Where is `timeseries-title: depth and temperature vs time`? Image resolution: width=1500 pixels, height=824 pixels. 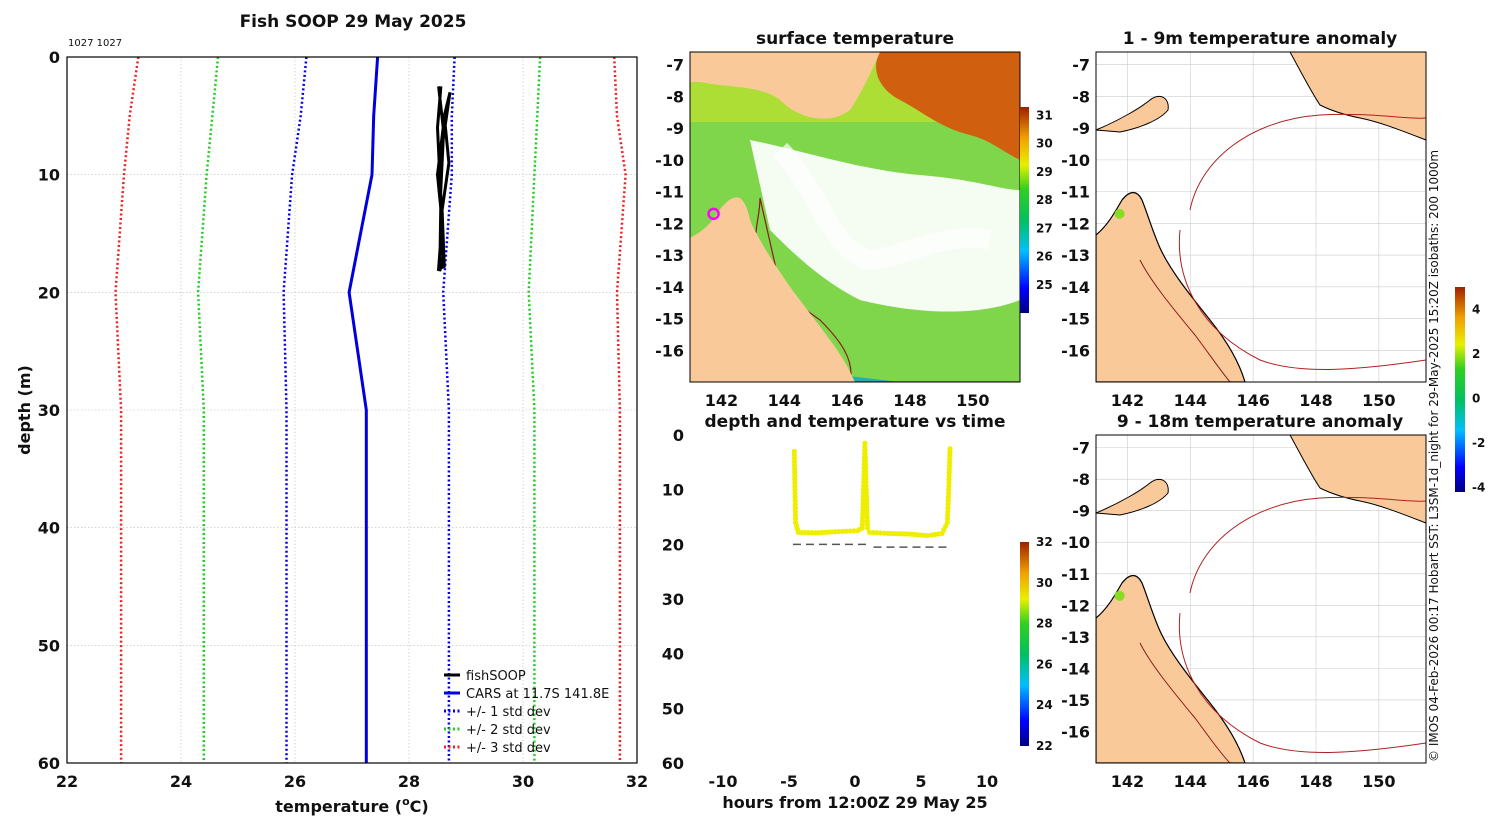 timeseries-title: depth and temperature vs time is located at coordinates (855, 422).